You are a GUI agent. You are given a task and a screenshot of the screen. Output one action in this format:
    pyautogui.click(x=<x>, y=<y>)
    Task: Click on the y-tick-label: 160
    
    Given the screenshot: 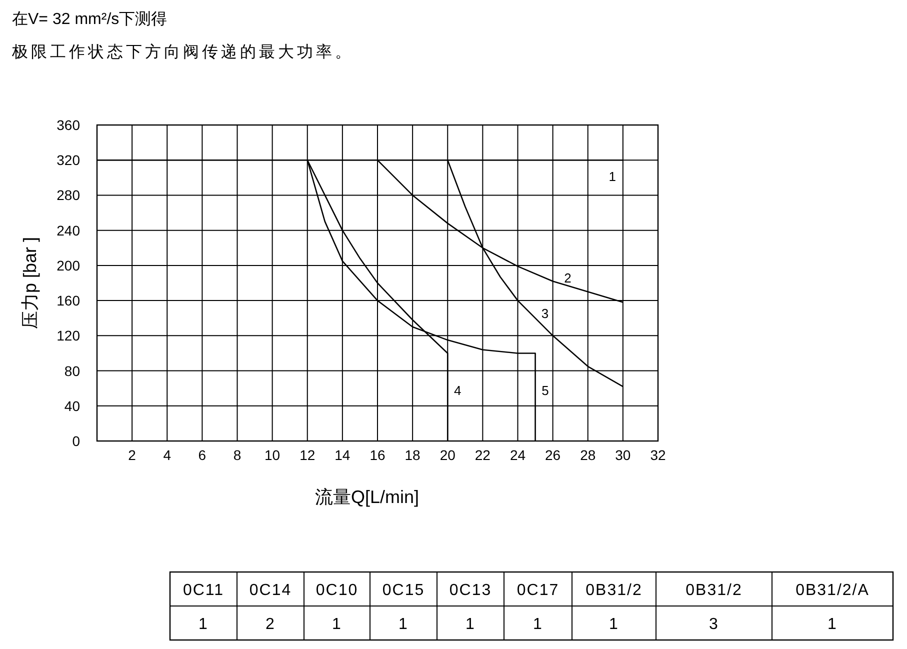 What is the action you would take?
    pyautogui.click(x=68, y=300)
    